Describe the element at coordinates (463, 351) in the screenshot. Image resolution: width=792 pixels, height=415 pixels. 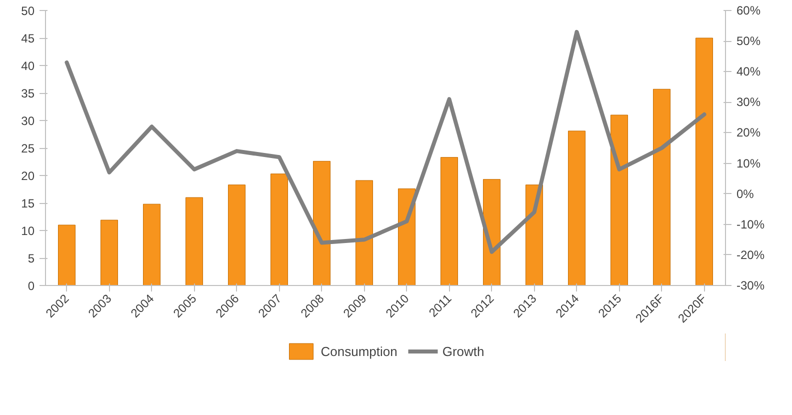
I see `legend-label: Growth` at that location.